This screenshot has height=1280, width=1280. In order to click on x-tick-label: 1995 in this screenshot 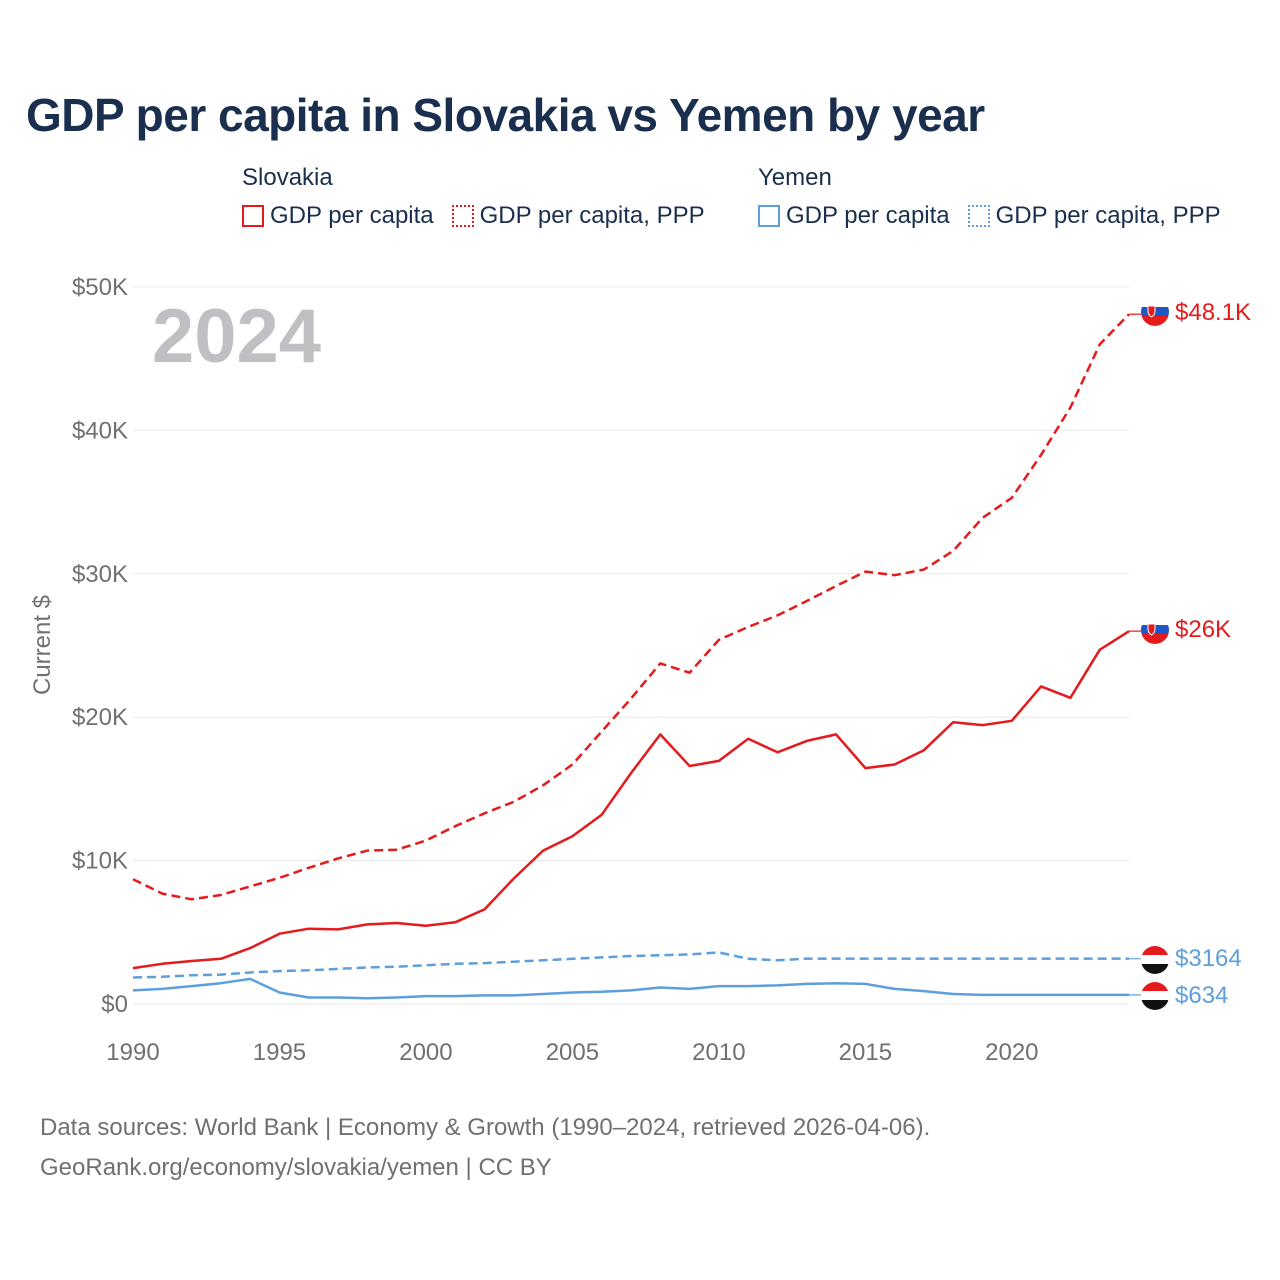, I will do `click(279, 1052)`.